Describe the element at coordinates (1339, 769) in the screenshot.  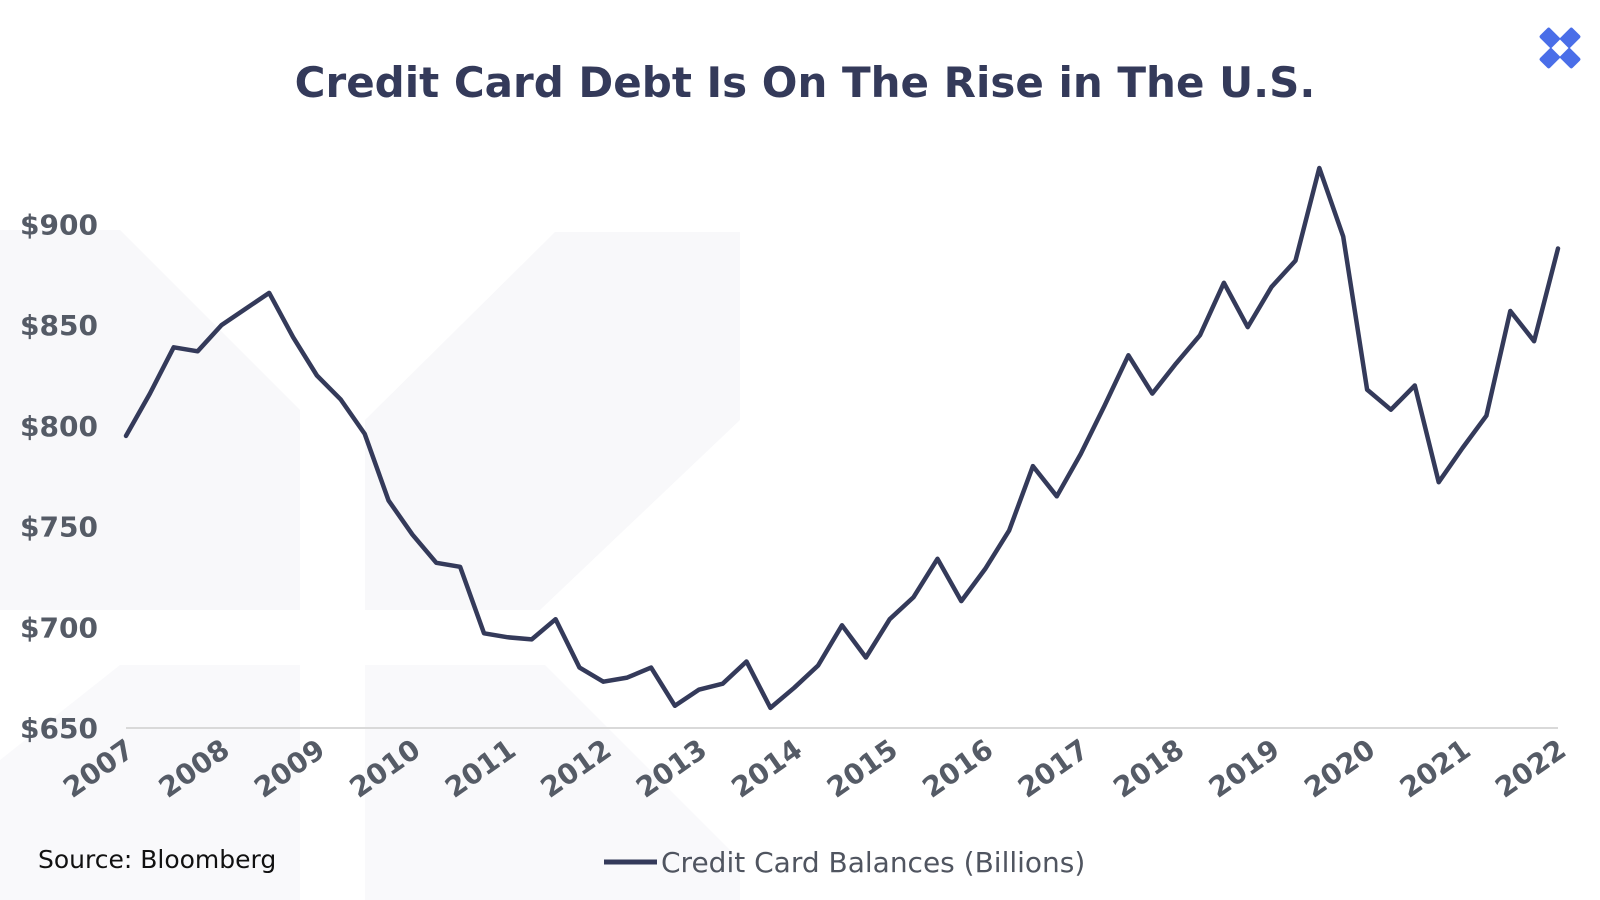
I see `x-tick-label: 2020` at that location.